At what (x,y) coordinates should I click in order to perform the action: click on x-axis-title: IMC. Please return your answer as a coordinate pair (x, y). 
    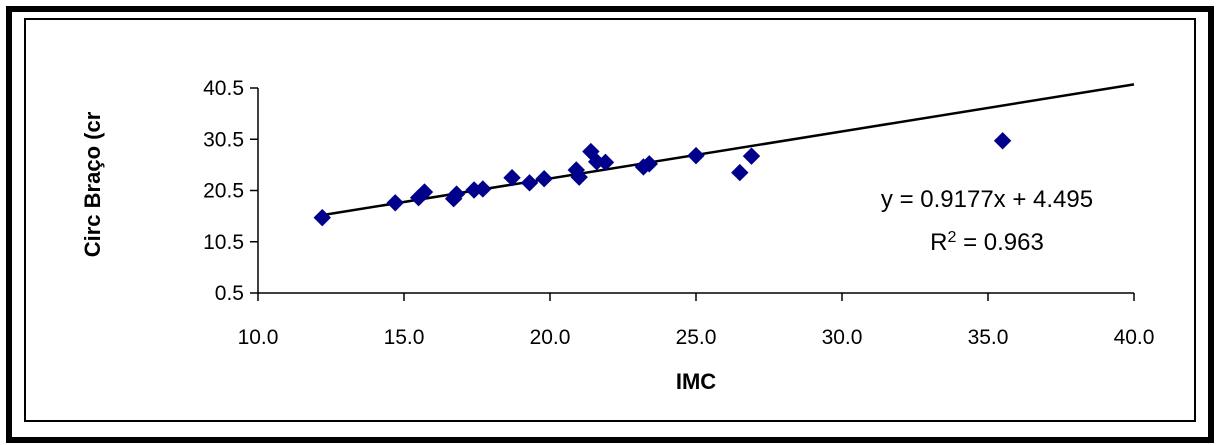
    Looking at the image, I should click on (696, 381).